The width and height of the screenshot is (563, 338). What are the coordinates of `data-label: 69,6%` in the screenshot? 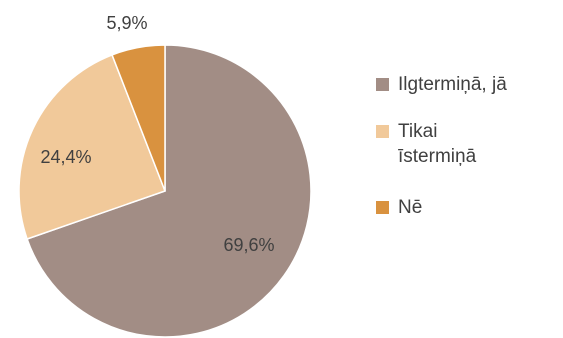 It's located at (248, 245).